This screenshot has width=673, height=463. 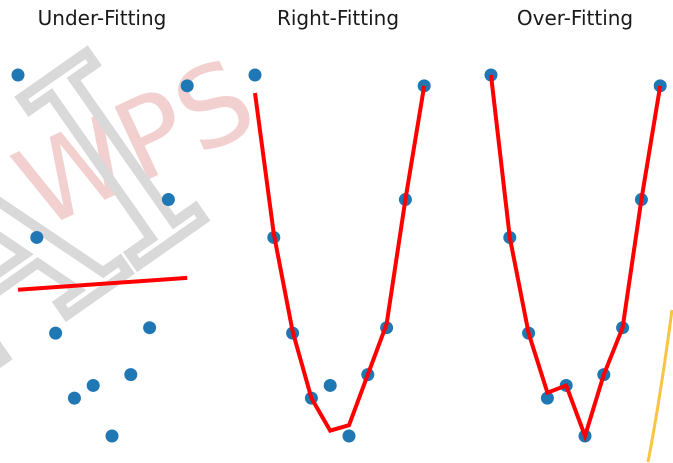 What do you see at coordinates (338, 18) in the screenshot?
I see `subplot-title-right: Right-Fitting` at bounding box center [338, 18].